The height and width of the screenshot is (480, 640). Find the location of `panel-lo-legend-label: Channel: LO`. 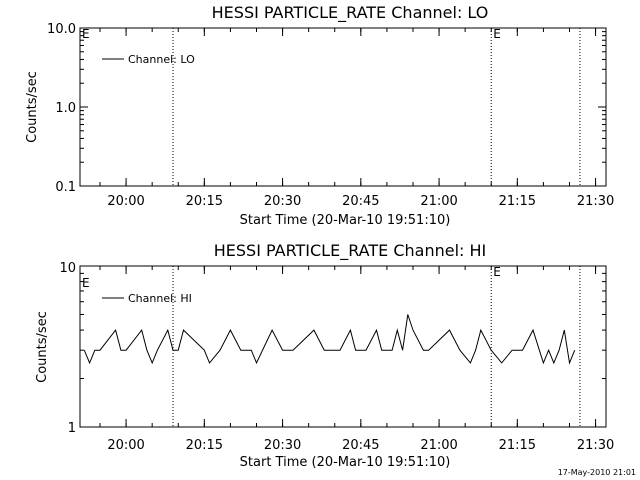

panel-lo-legend-label: Channel: LO is located at coordinates (161, 59).